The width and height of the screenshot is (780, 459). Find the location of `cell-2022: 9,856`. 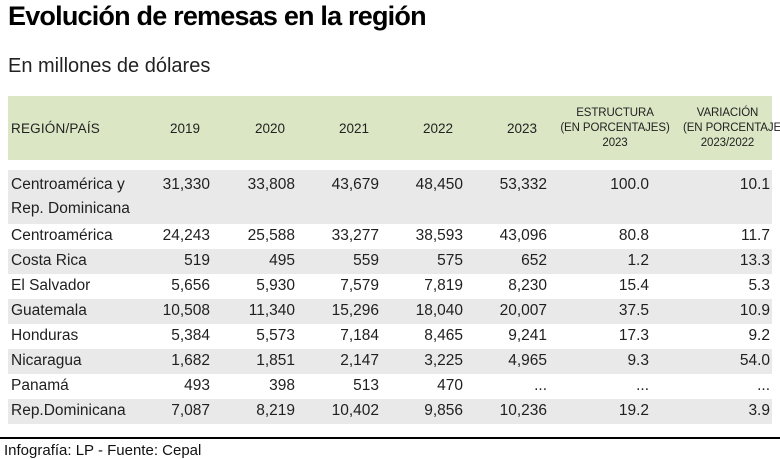

cell-2022: 9,856 is located at coordinates (423, 411).